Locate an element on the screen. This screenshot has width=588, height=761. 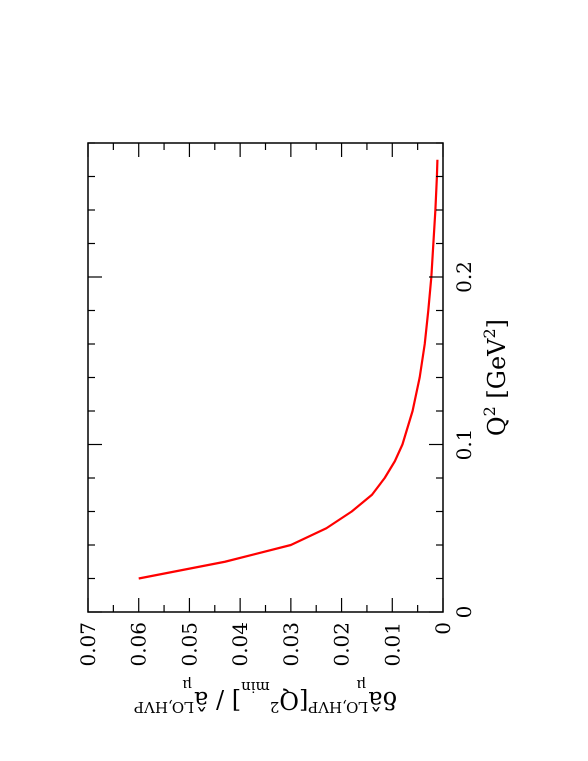
y-axis-title-sup1: LO,HVP is located at coordinates (338, 707).